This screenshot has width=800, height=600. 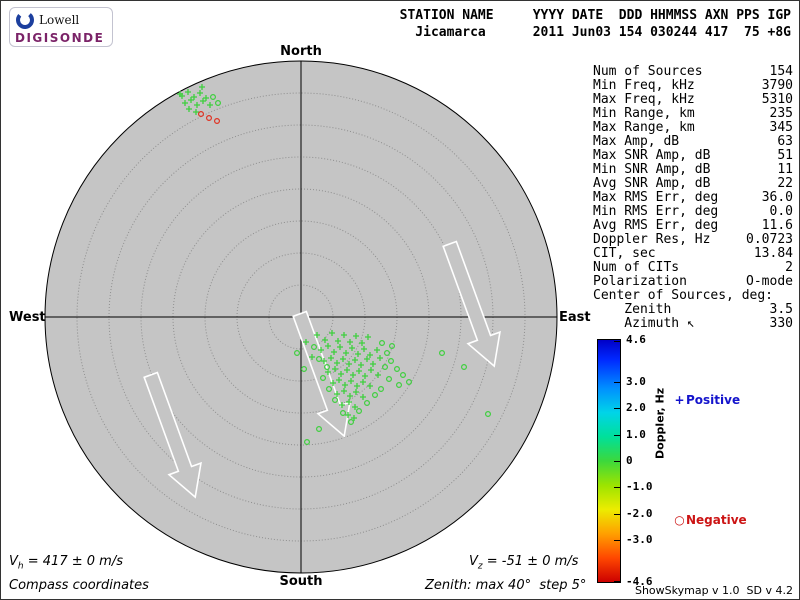 What do you see at coordinates (781, 323) in the screenshot?
I see `stat-value: 330` at bounding box center [781, 323].